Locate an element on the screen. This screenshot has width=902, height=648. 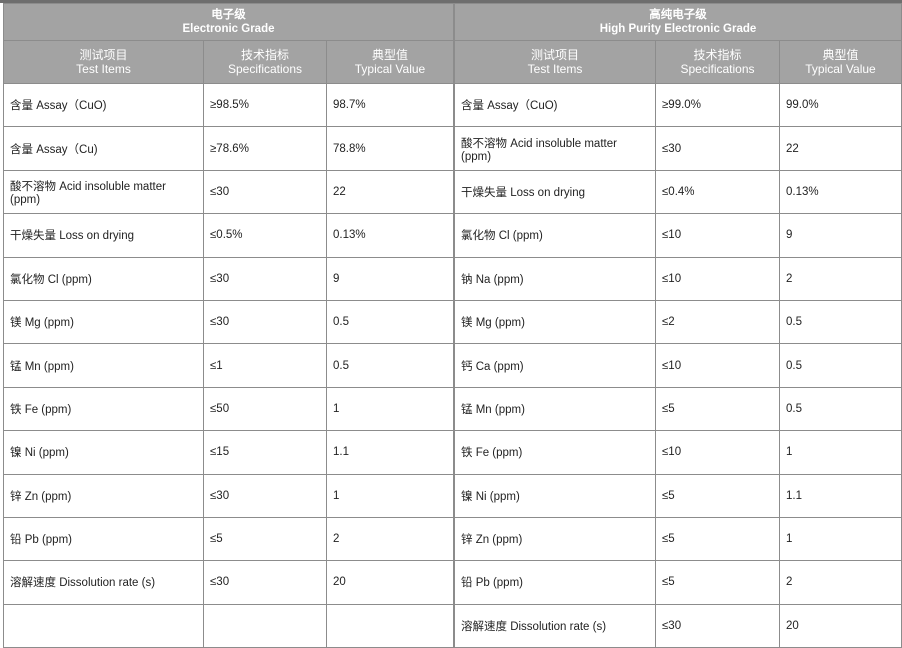
table-row: 镍 Ni (ppm) ≤15 1.1 is located at coordinates (228, 452).